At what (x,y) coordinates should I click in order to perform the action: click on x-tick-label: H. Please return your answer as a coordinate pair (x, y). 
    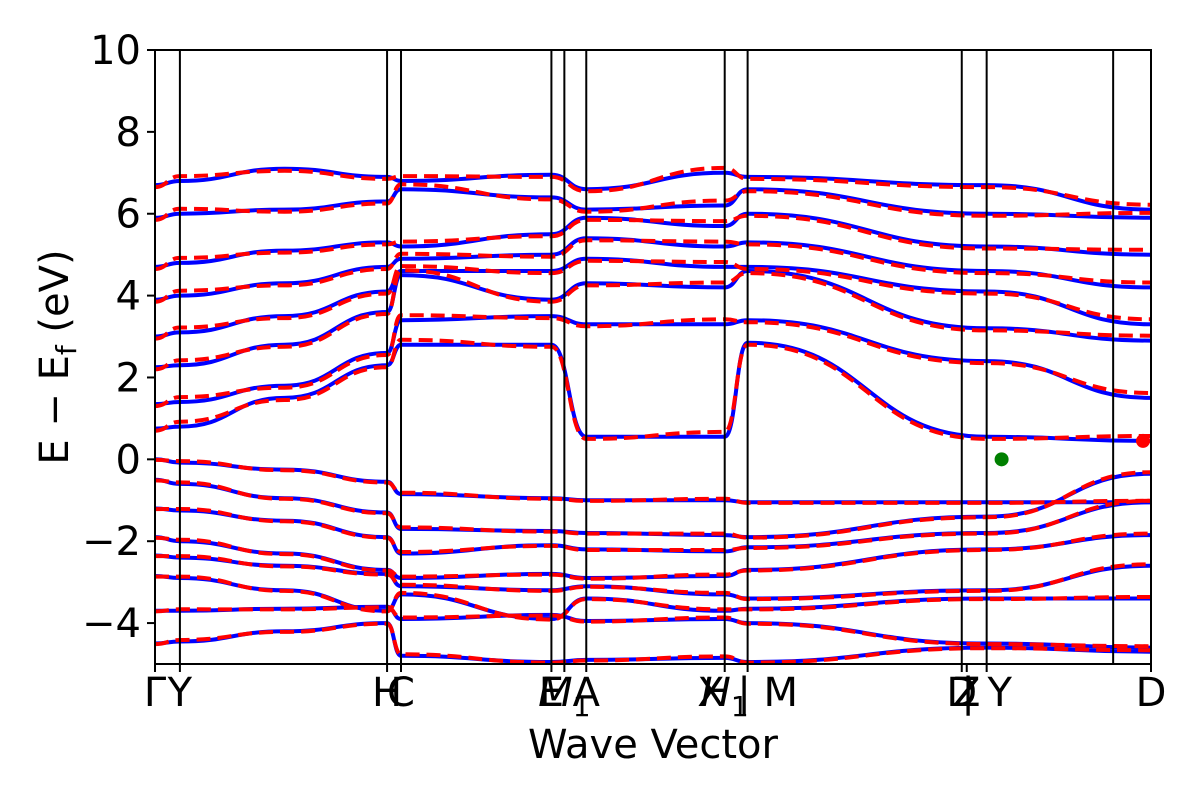
    Looking at the image, I should click on (387, 693).